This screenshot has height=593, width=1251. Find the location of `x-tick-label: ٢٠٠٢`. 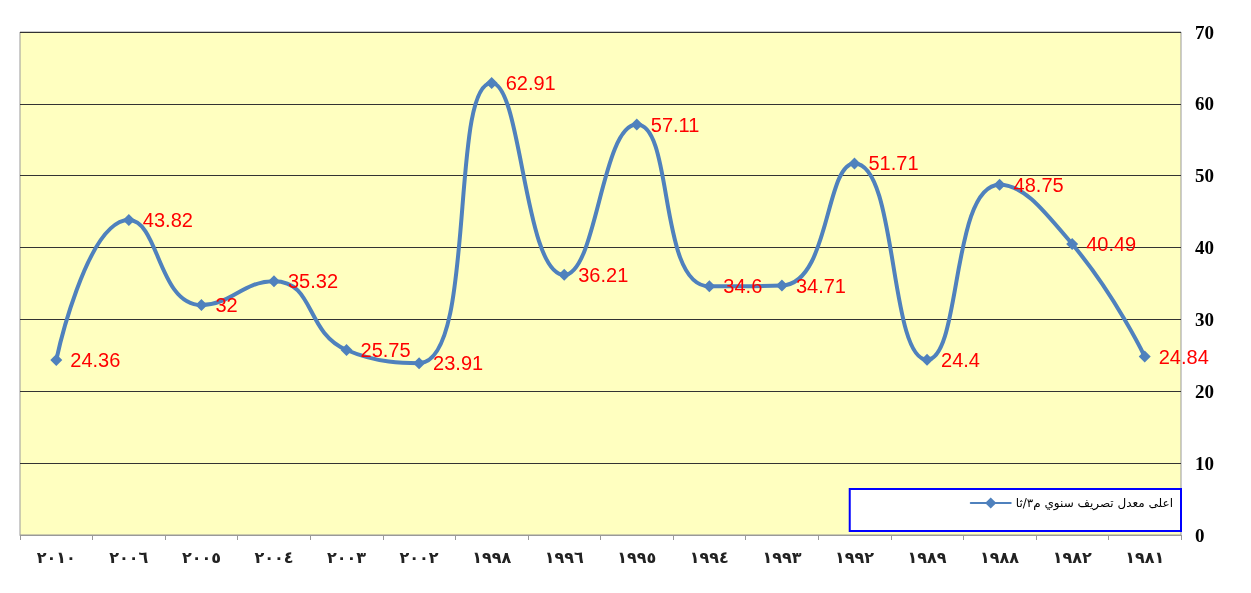

x-tick-label: ٢٠٠٢ is located at coordinates (419, 557).